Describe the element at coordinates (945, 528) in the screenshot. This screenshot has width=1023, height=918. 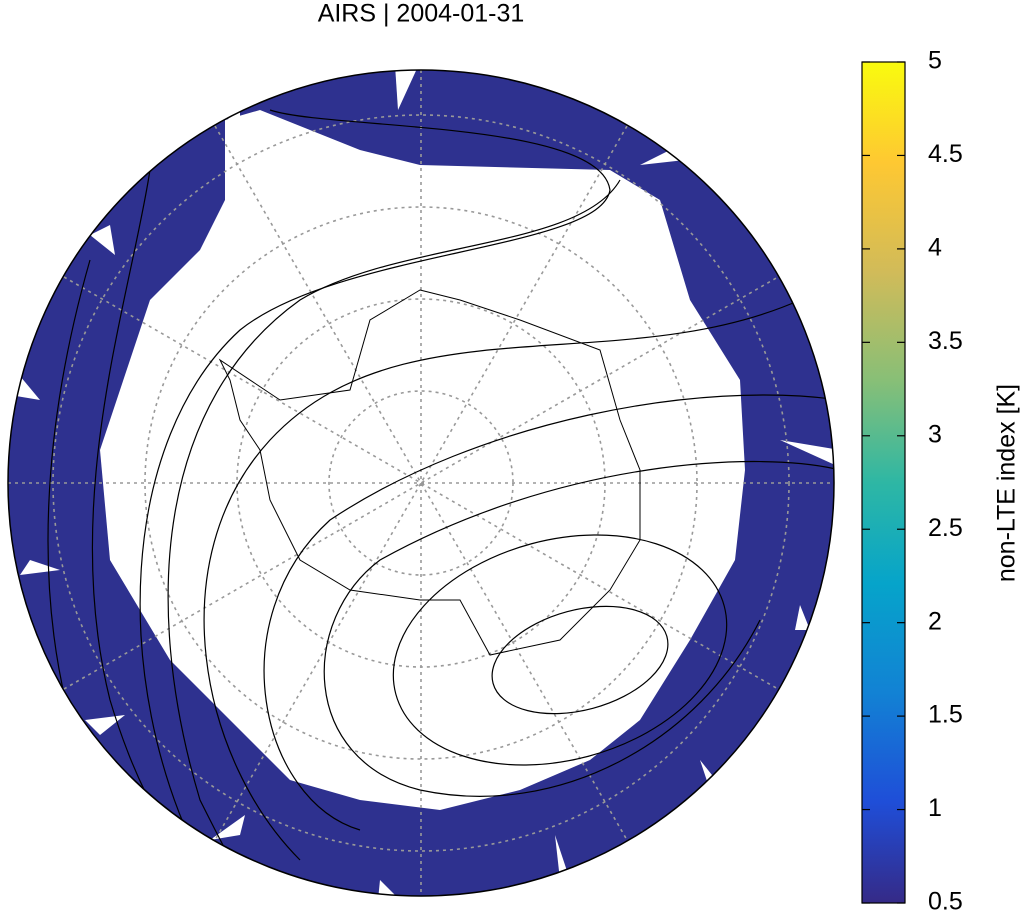
I see `tick-label: 2.5` at that location.